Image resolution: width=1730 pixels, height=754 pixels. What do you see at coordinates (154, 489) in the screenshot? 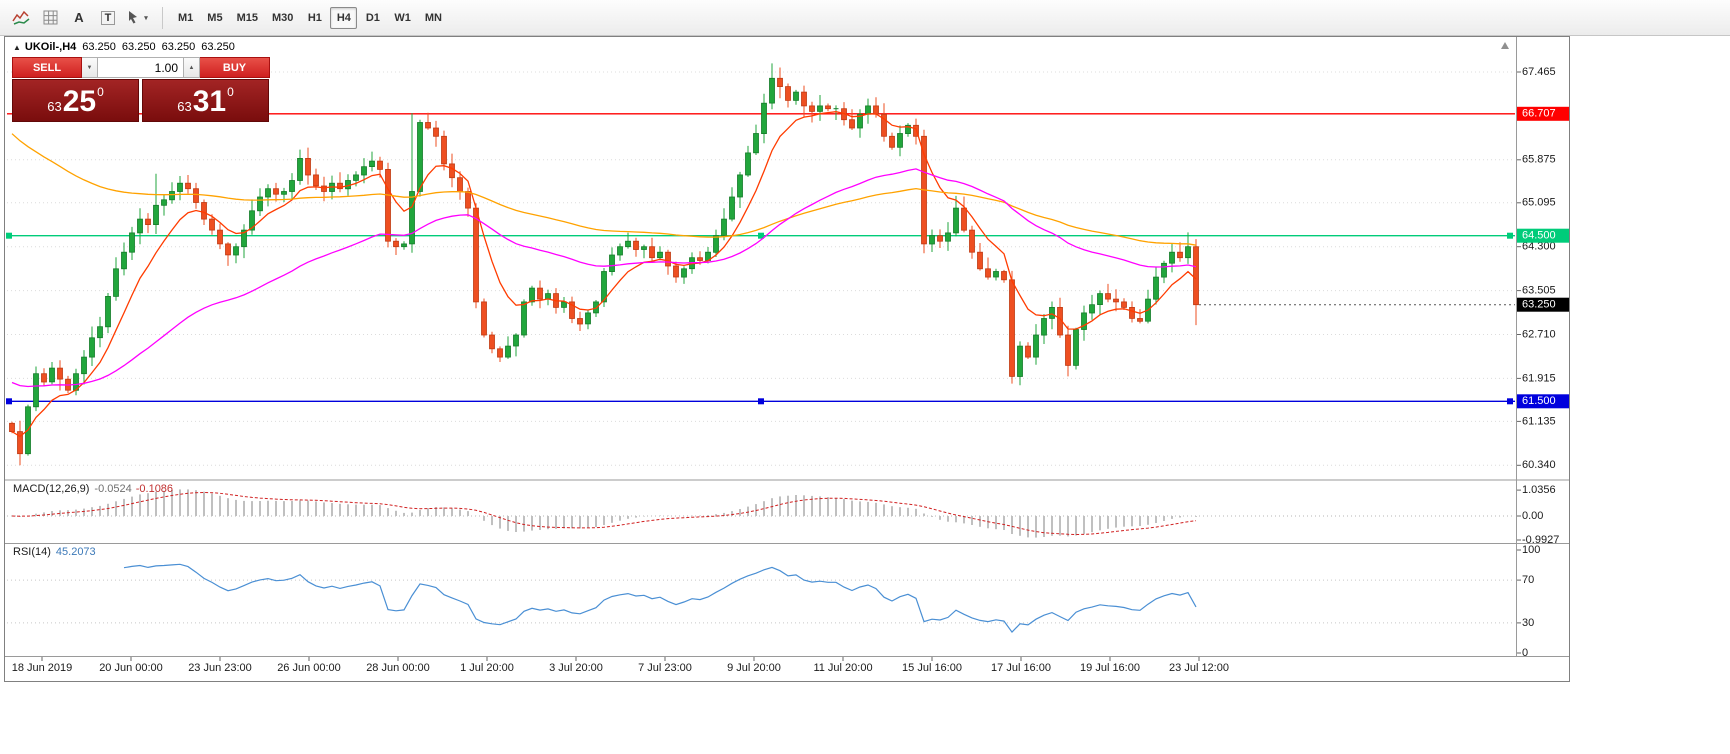
I see `macd-signal-value: -0.1086` at bounding box center [154, 489].